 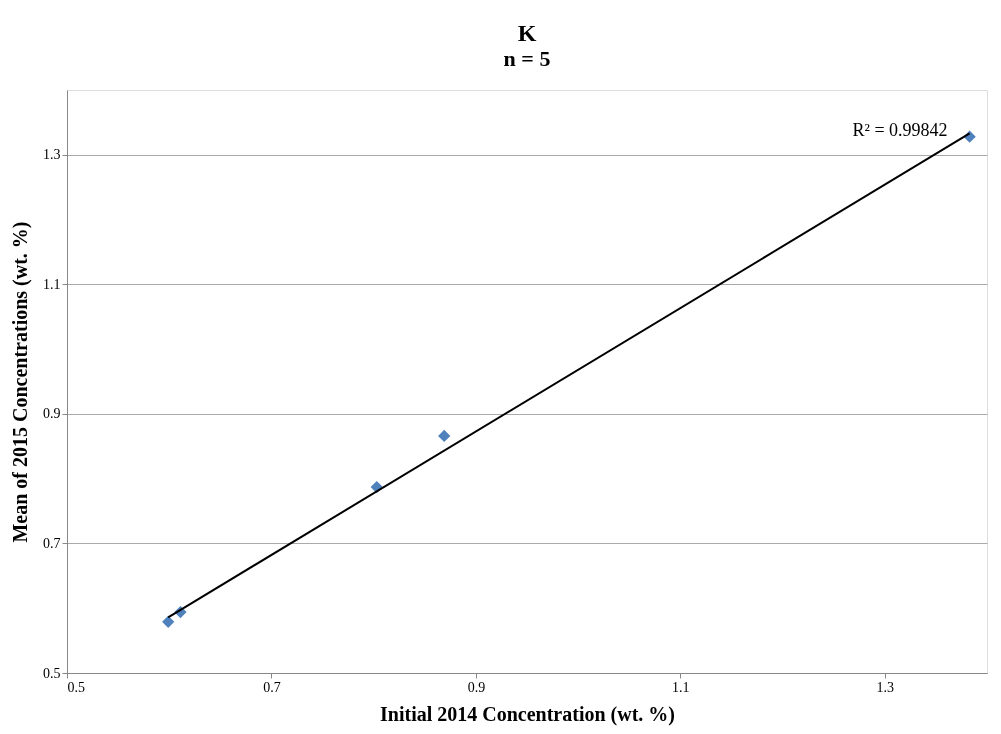 I want to click on x-tick-label: 0.5, so click(x=76, y=687).